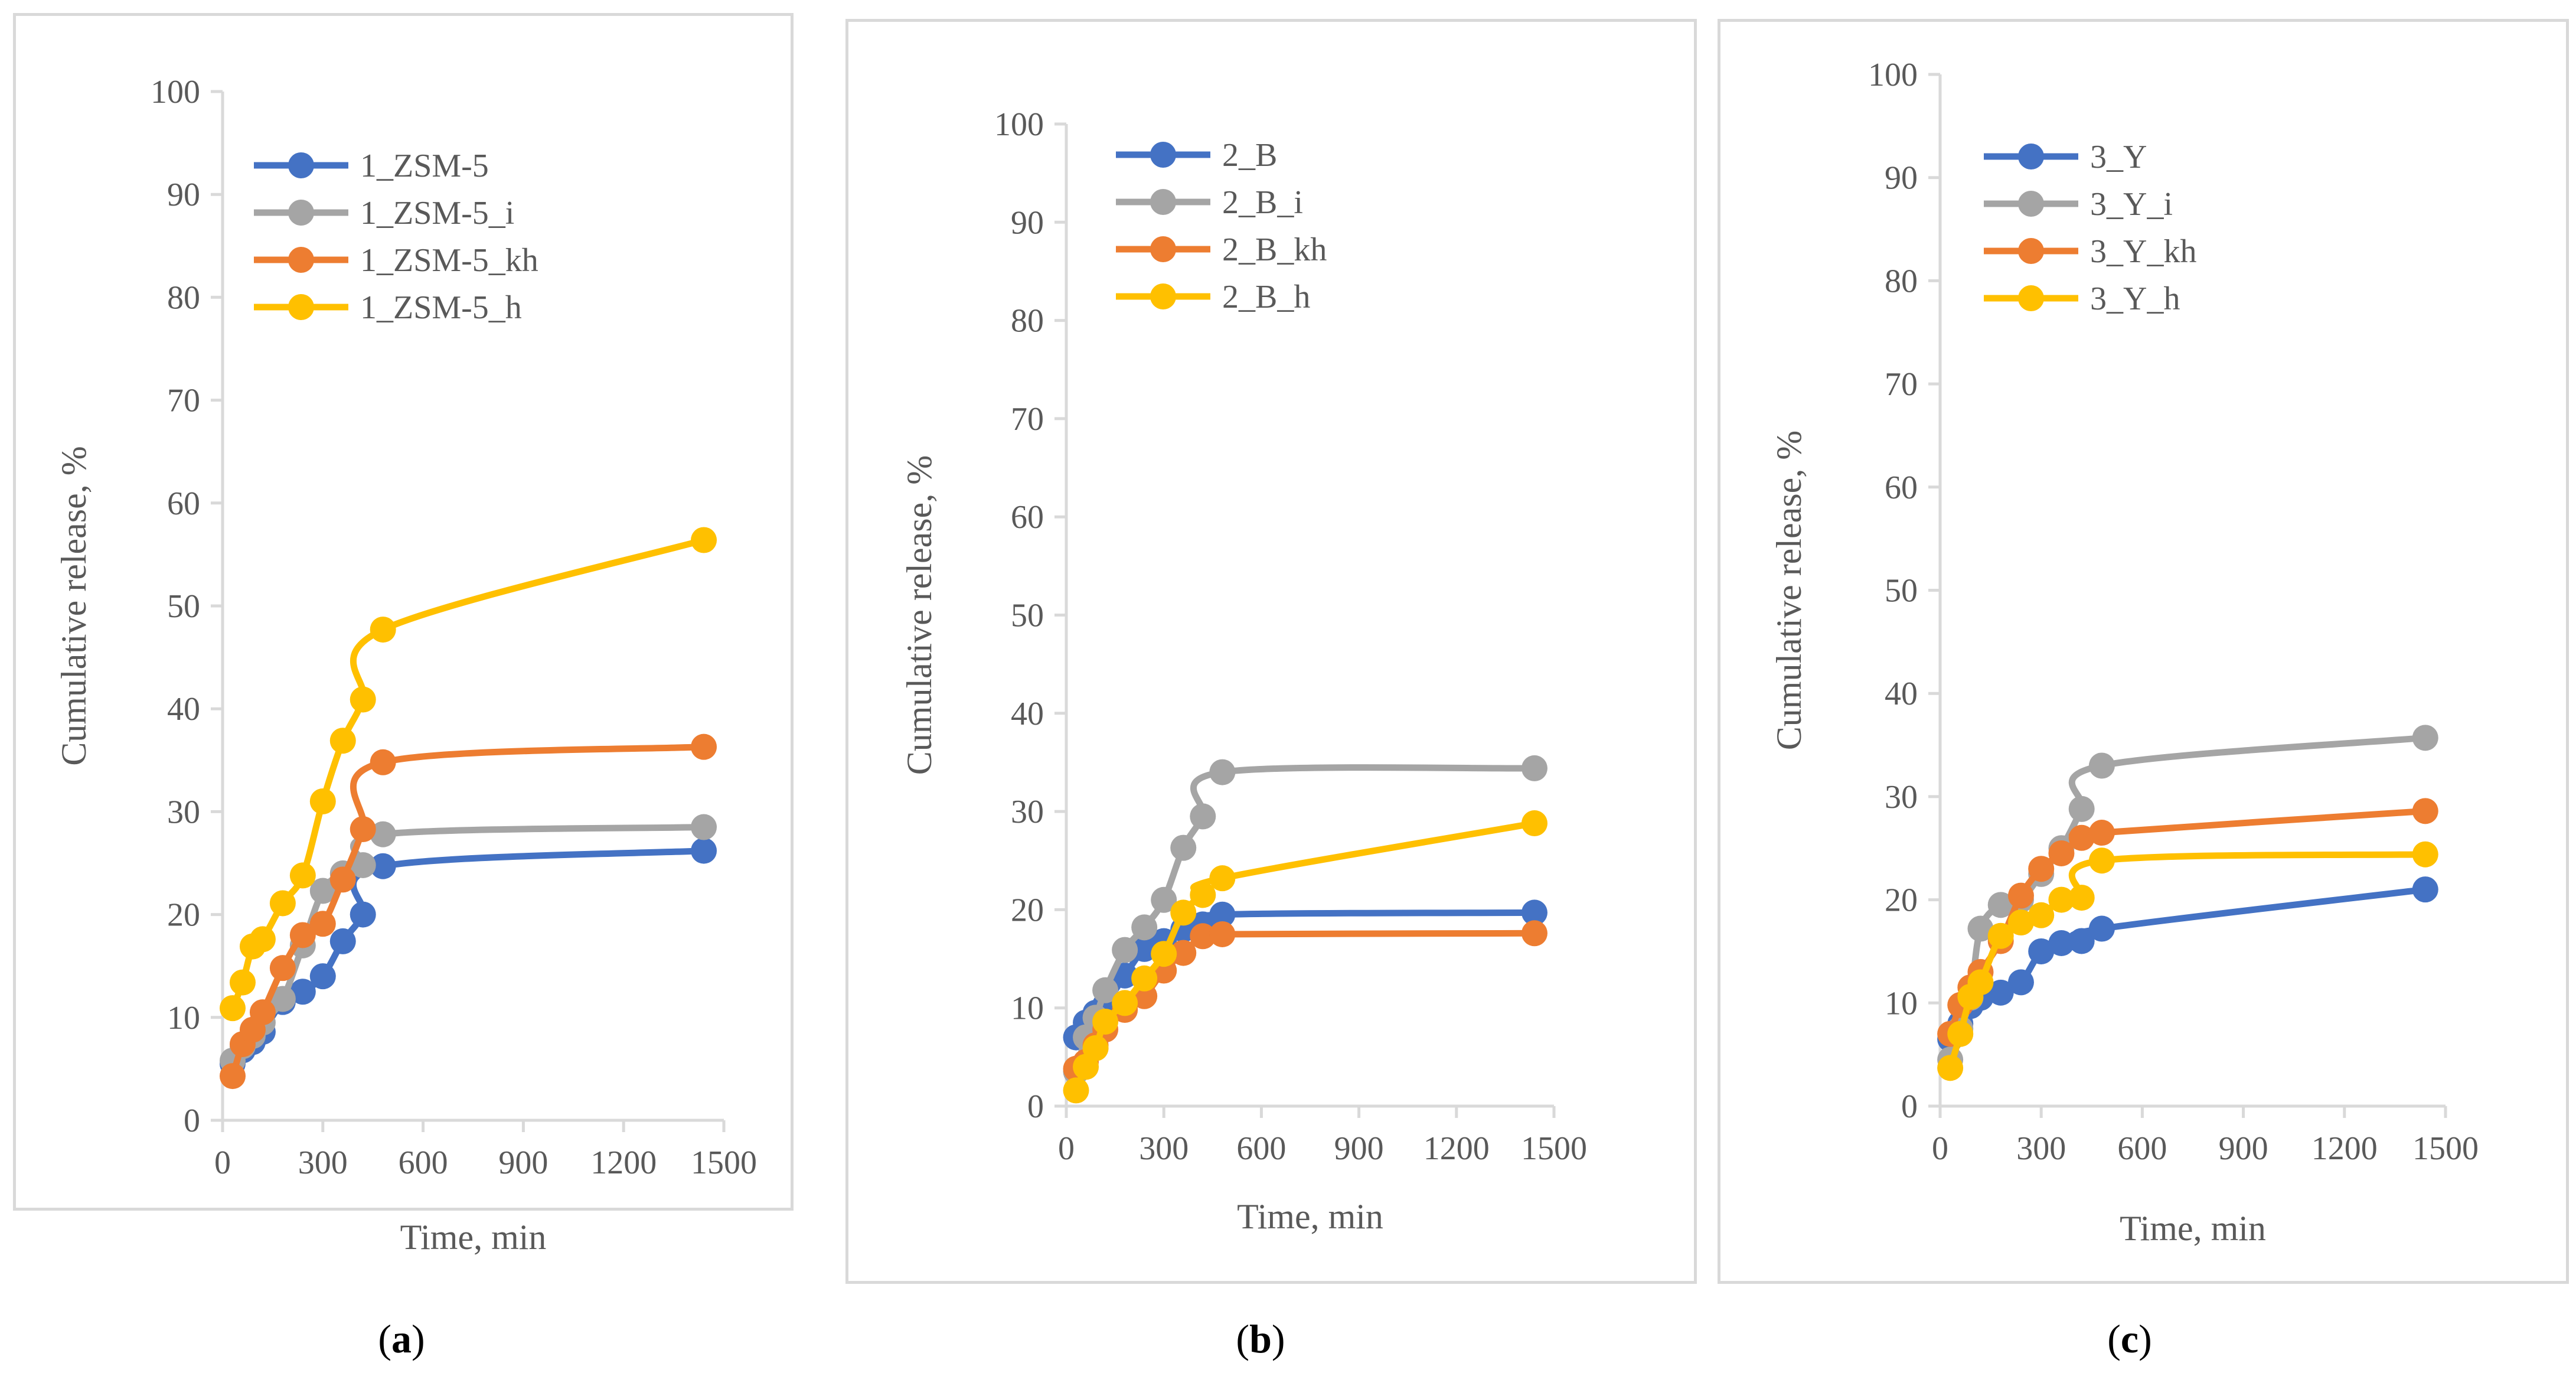 The height and width of the screenshot is (1376, 2576). What do you see at coordinates (919, 615) in the screenshot?
I see `y-axis-title-b: Cumulative release, %` at bounding box center [919, 615].